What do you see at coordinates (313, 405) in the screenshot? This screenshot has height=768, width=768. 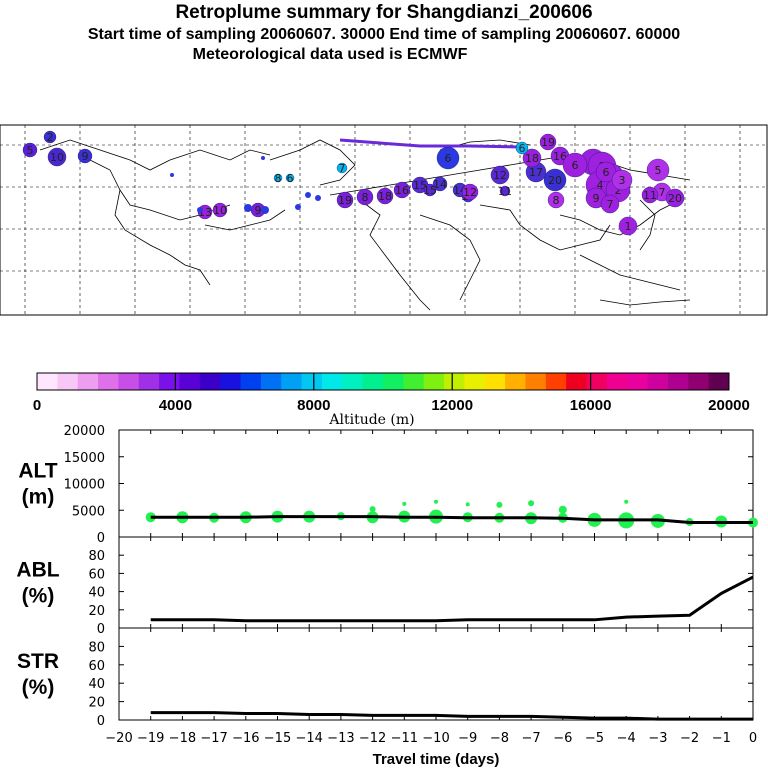 I see `colorbar-tick-label: 8000` at bounding box center [313, 405].